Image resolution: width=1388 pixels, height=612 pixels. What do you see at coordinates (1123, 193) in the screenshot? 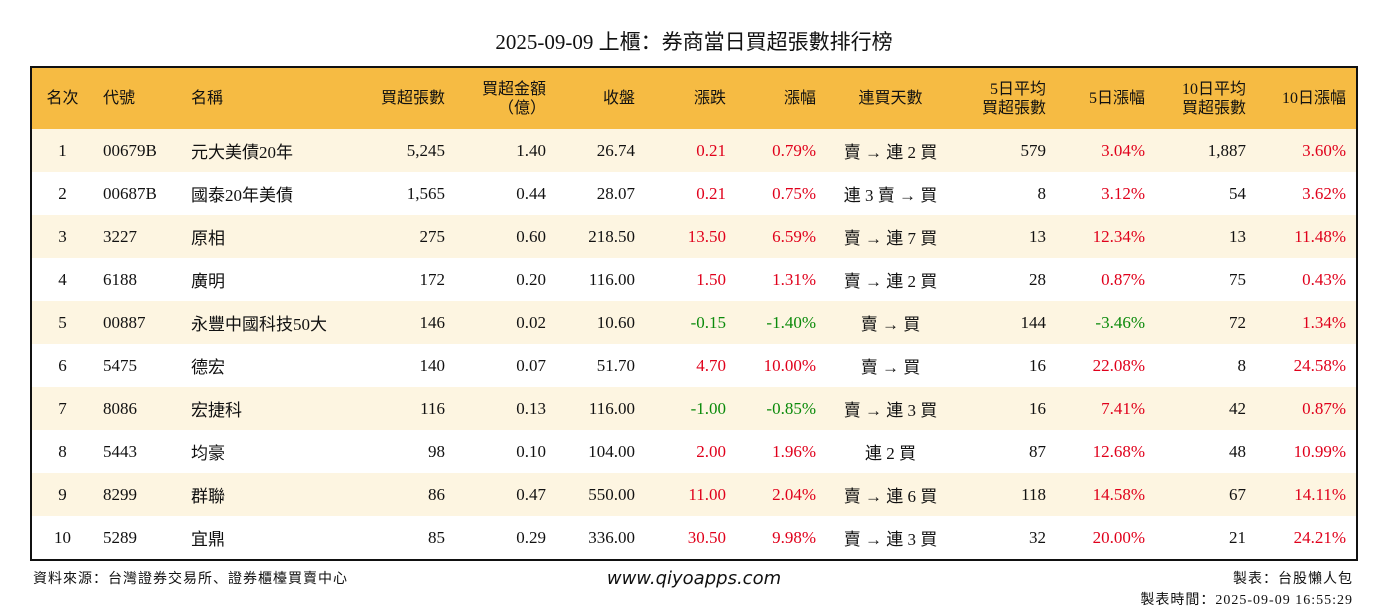
I see `table-cell: 3.12%` at bounding box center [1123, 193].